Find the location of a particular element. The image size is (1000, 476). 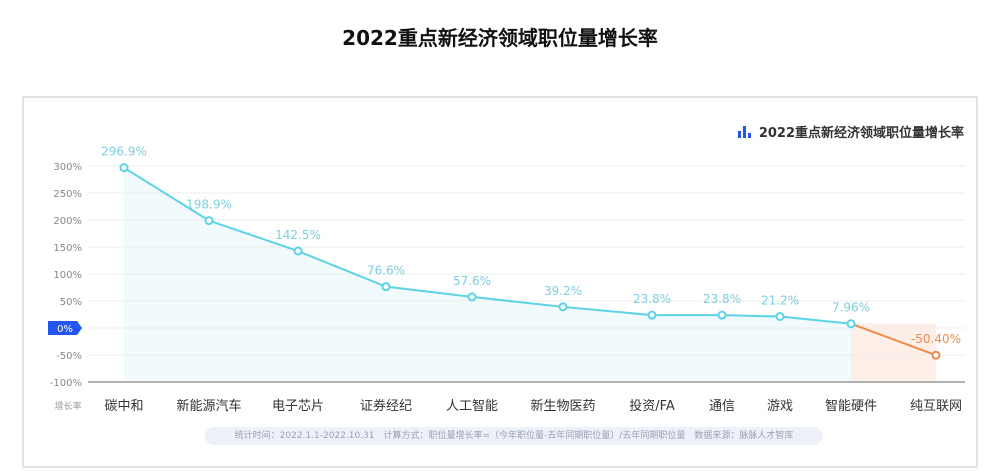

data-label: 198.9% is located at coordinates (209, 205).